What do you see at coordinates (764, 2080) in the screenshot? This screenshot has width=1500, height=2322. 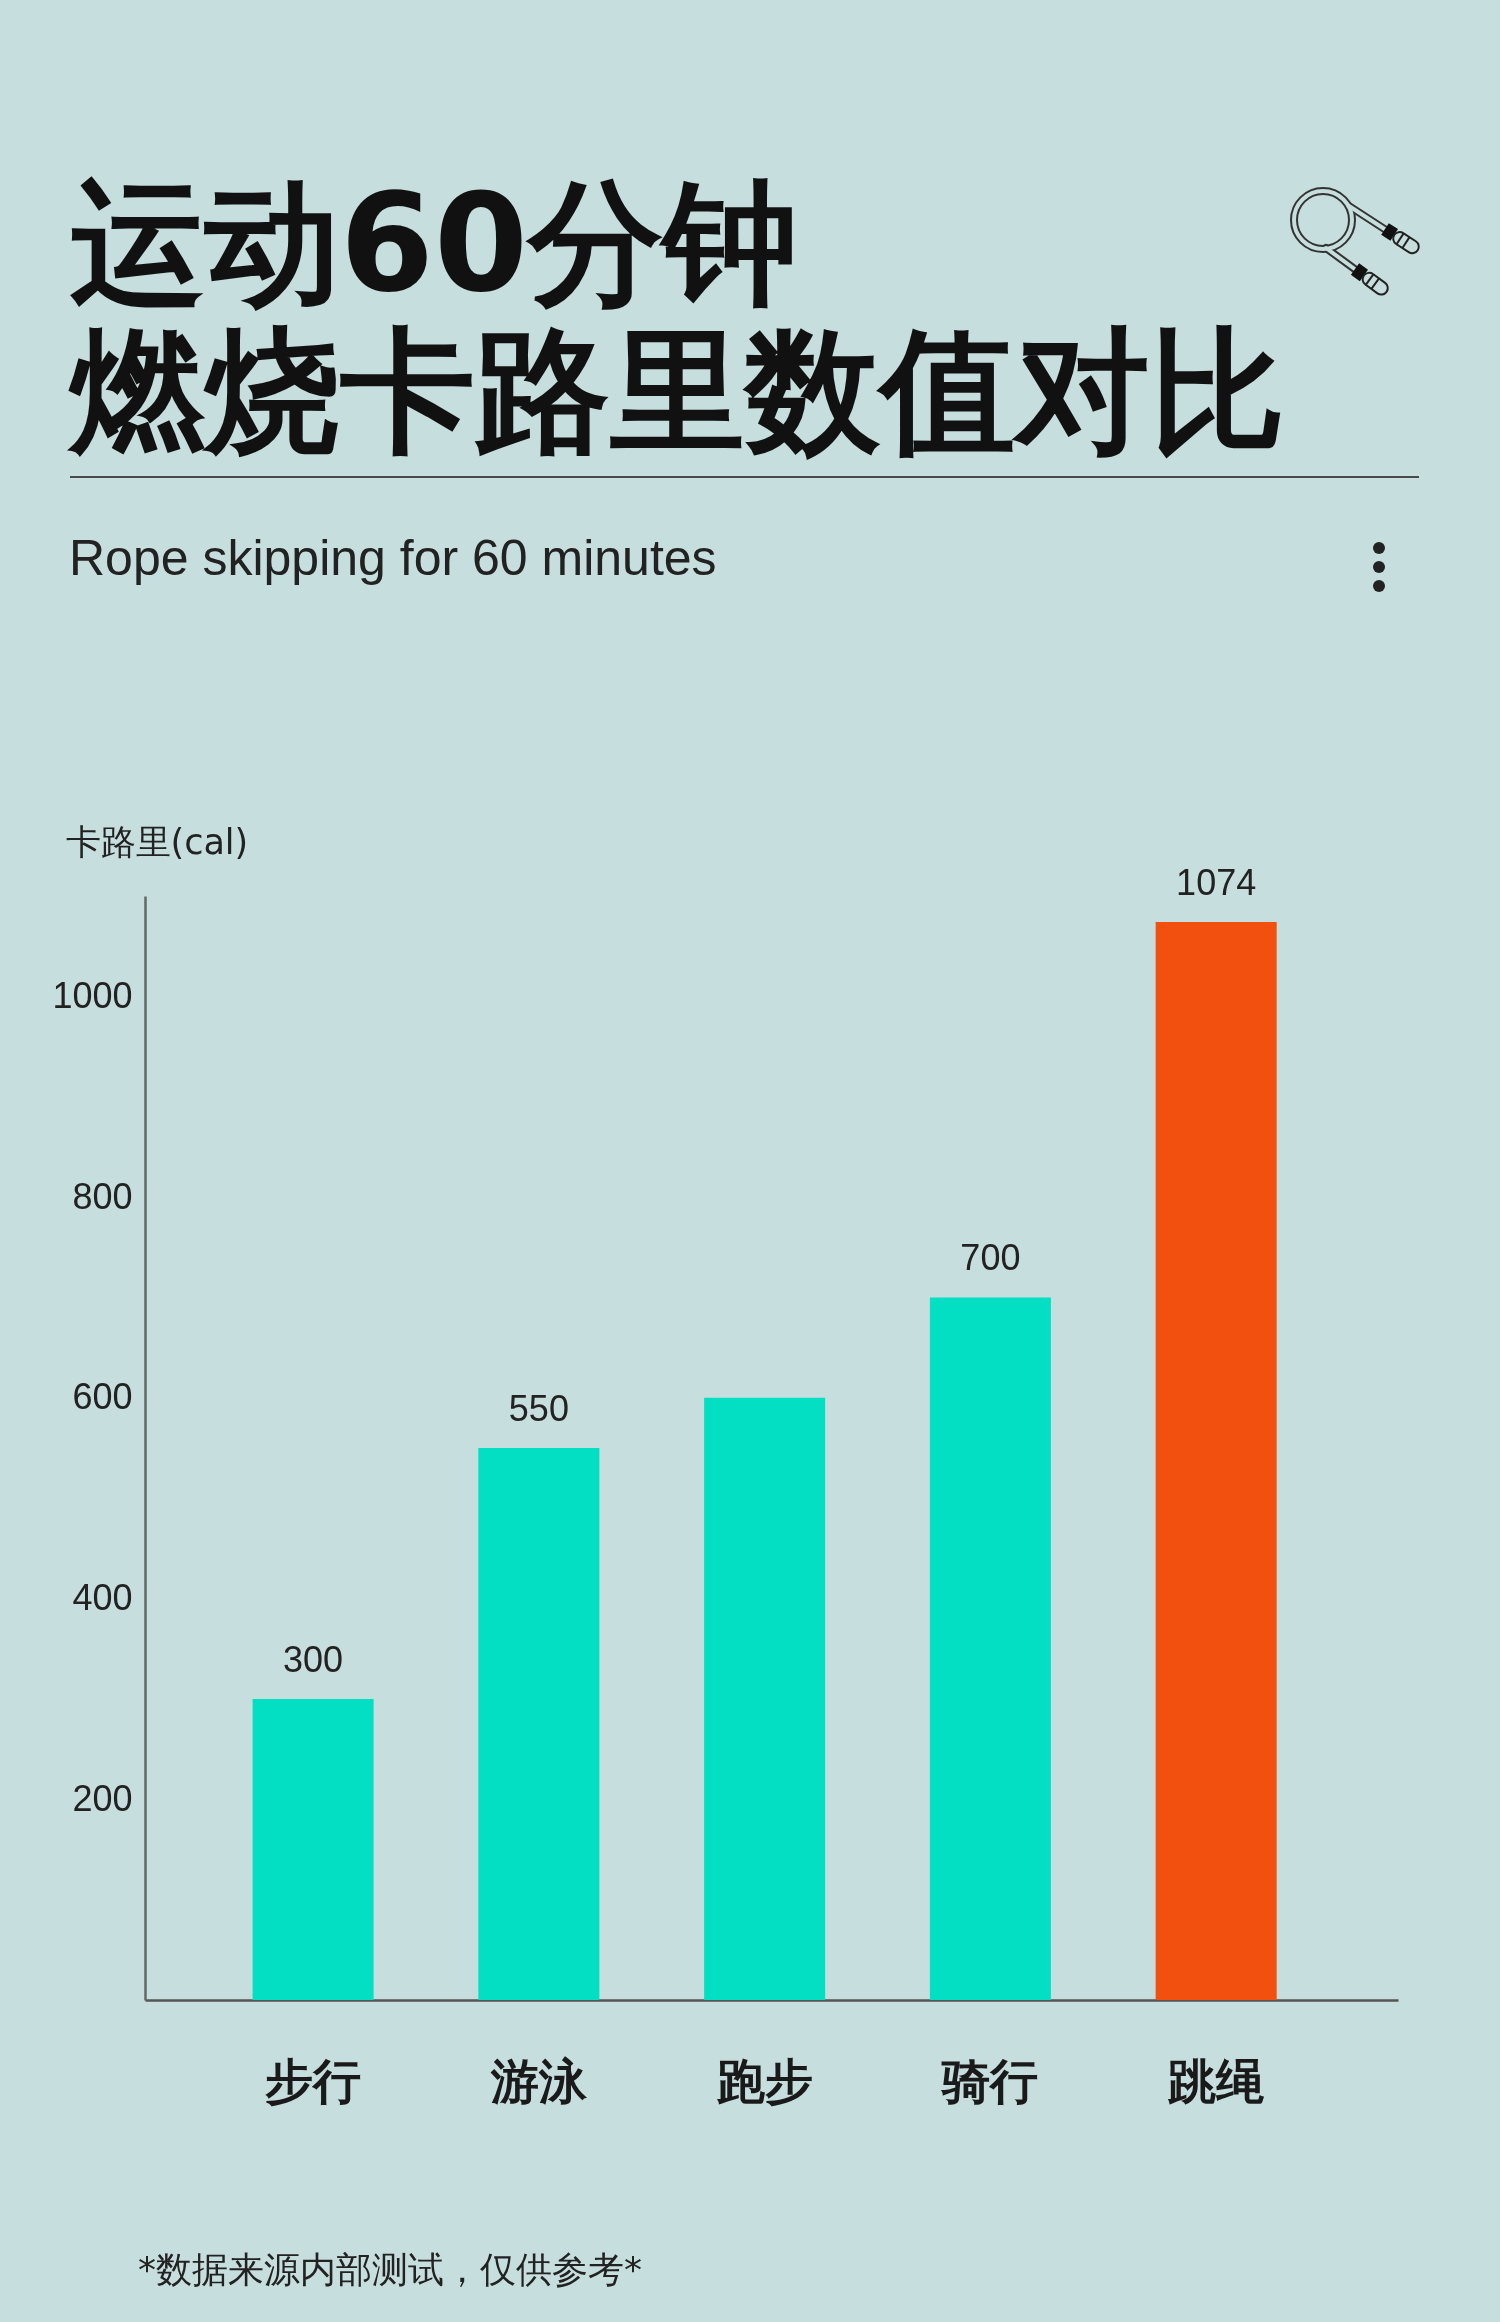 I see `x-tick-label: 跑步` at bounding box center [764, 2080].